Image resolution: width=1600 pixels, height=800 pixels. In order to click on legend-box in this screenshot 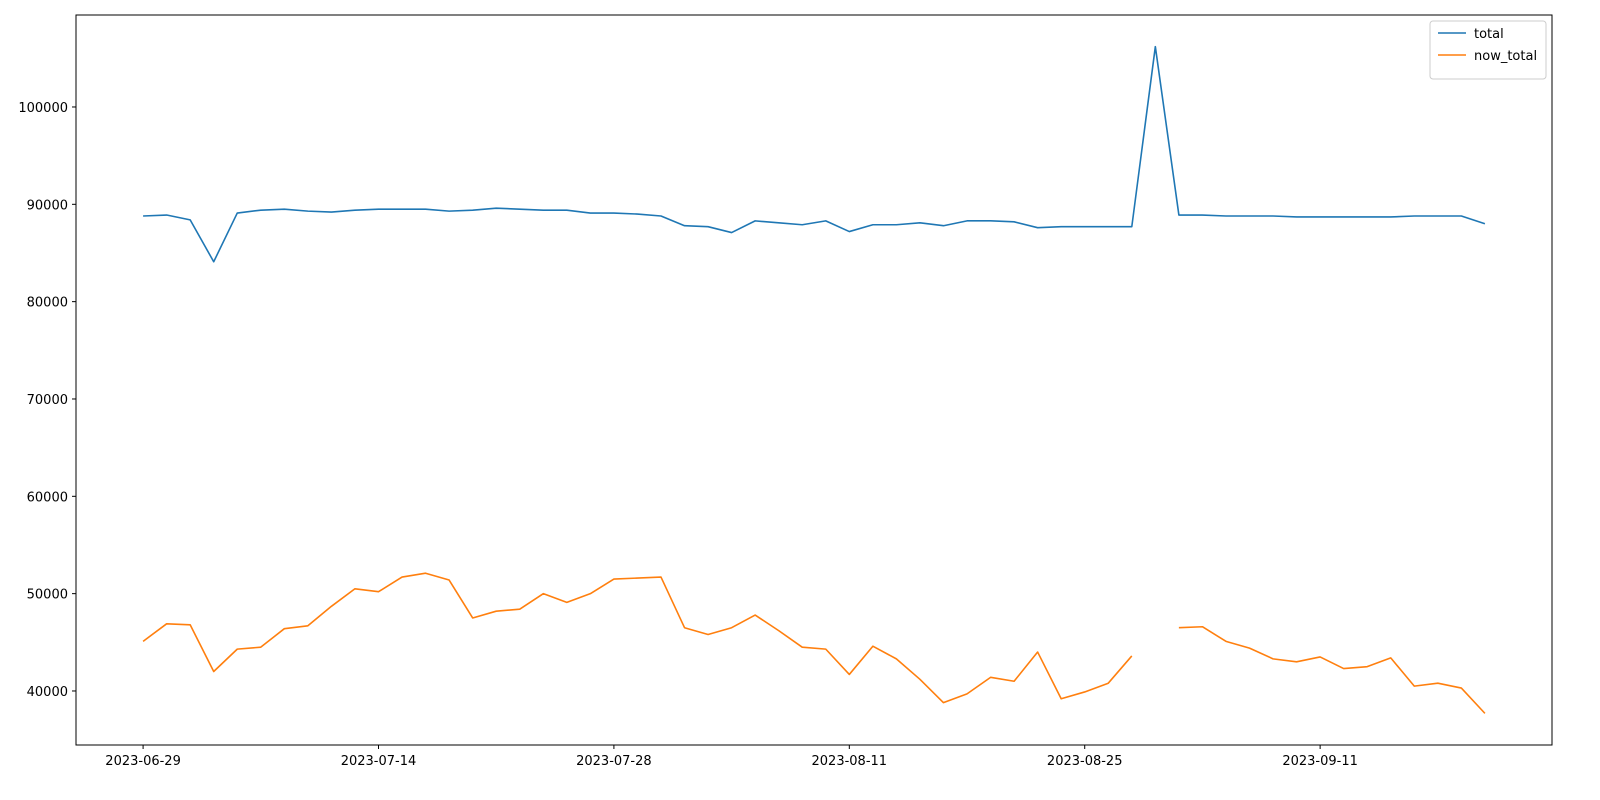, I will do `click(1488, 50)`.